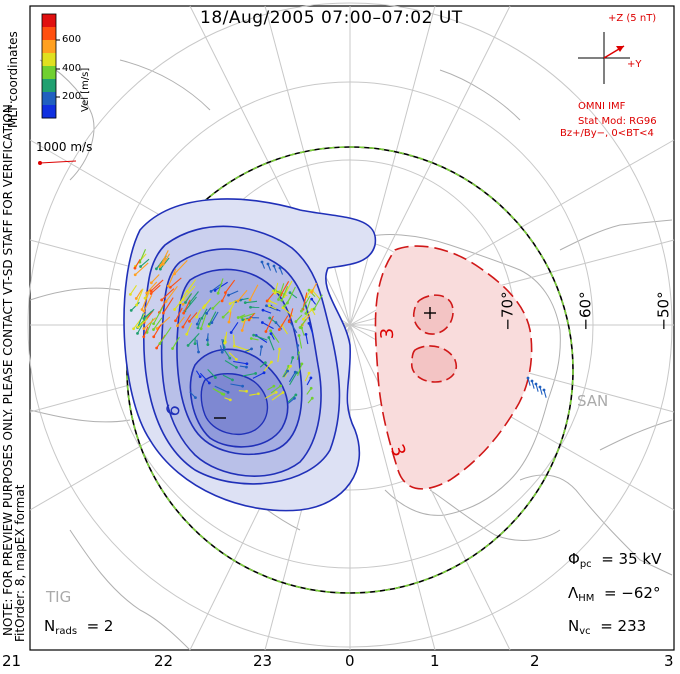  Describe the element at coordinates (602, 106) in the screenshot. I see `imf-source: OMNI IMF` at that location.